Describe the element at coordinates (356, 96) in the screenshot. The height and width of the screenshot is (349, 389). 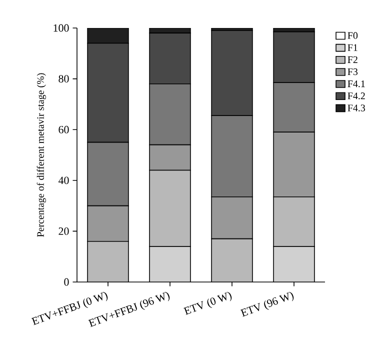
I see `legend-label: F4.2` at that location.